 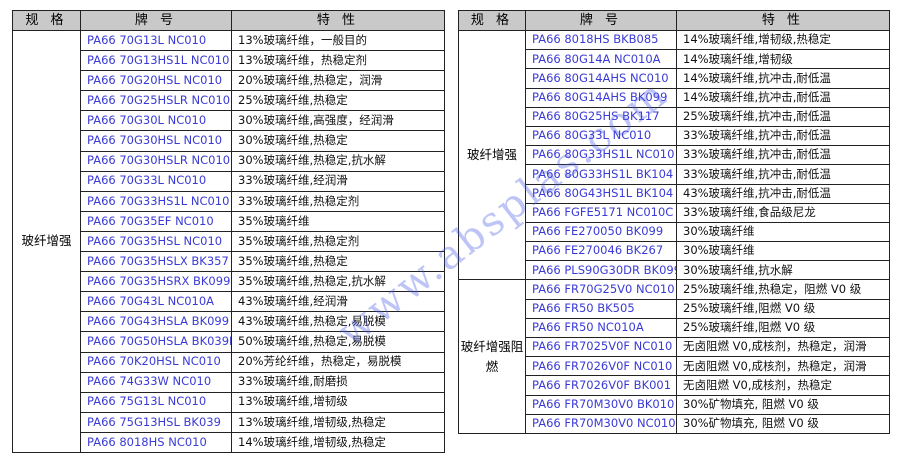 What do you see at coordinates (783, 97) in the screenshot?
I see `property-cell: 14%玻璃纤维,抗冲击,耐低温` at bounding box center [783, 97].